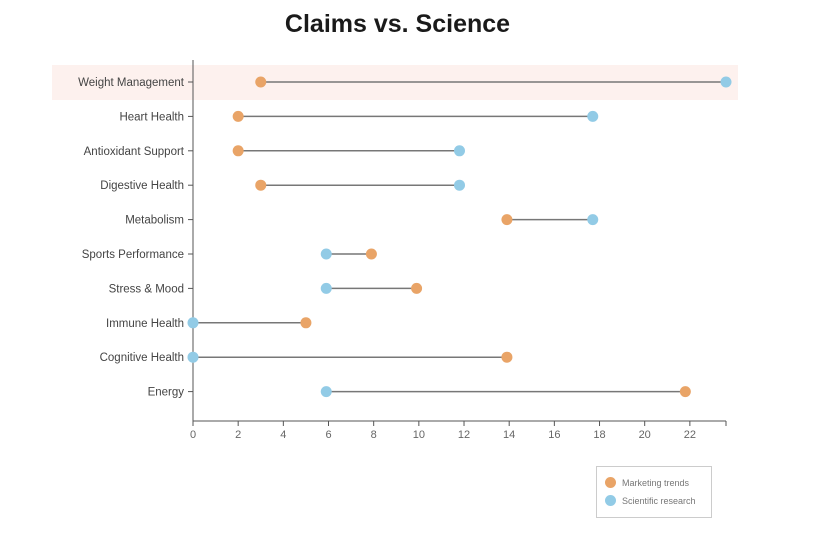 Image resolution: width=839 pixels, height=547 pixels. What do you see at coordinates (374, 435) in the screenshot?
I see `x-tick-label: 8` at bounding box center [374, 435].